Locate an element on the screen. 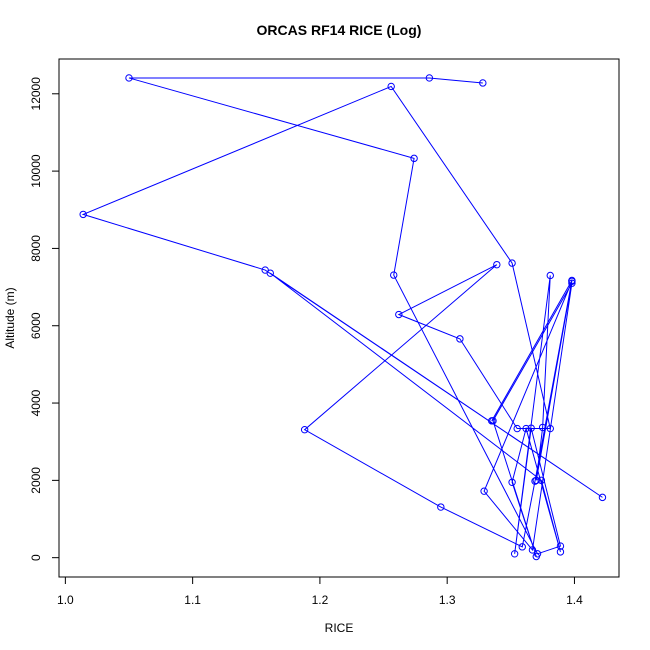  x-axis-label: RICE is located at coordinates (339, 628).